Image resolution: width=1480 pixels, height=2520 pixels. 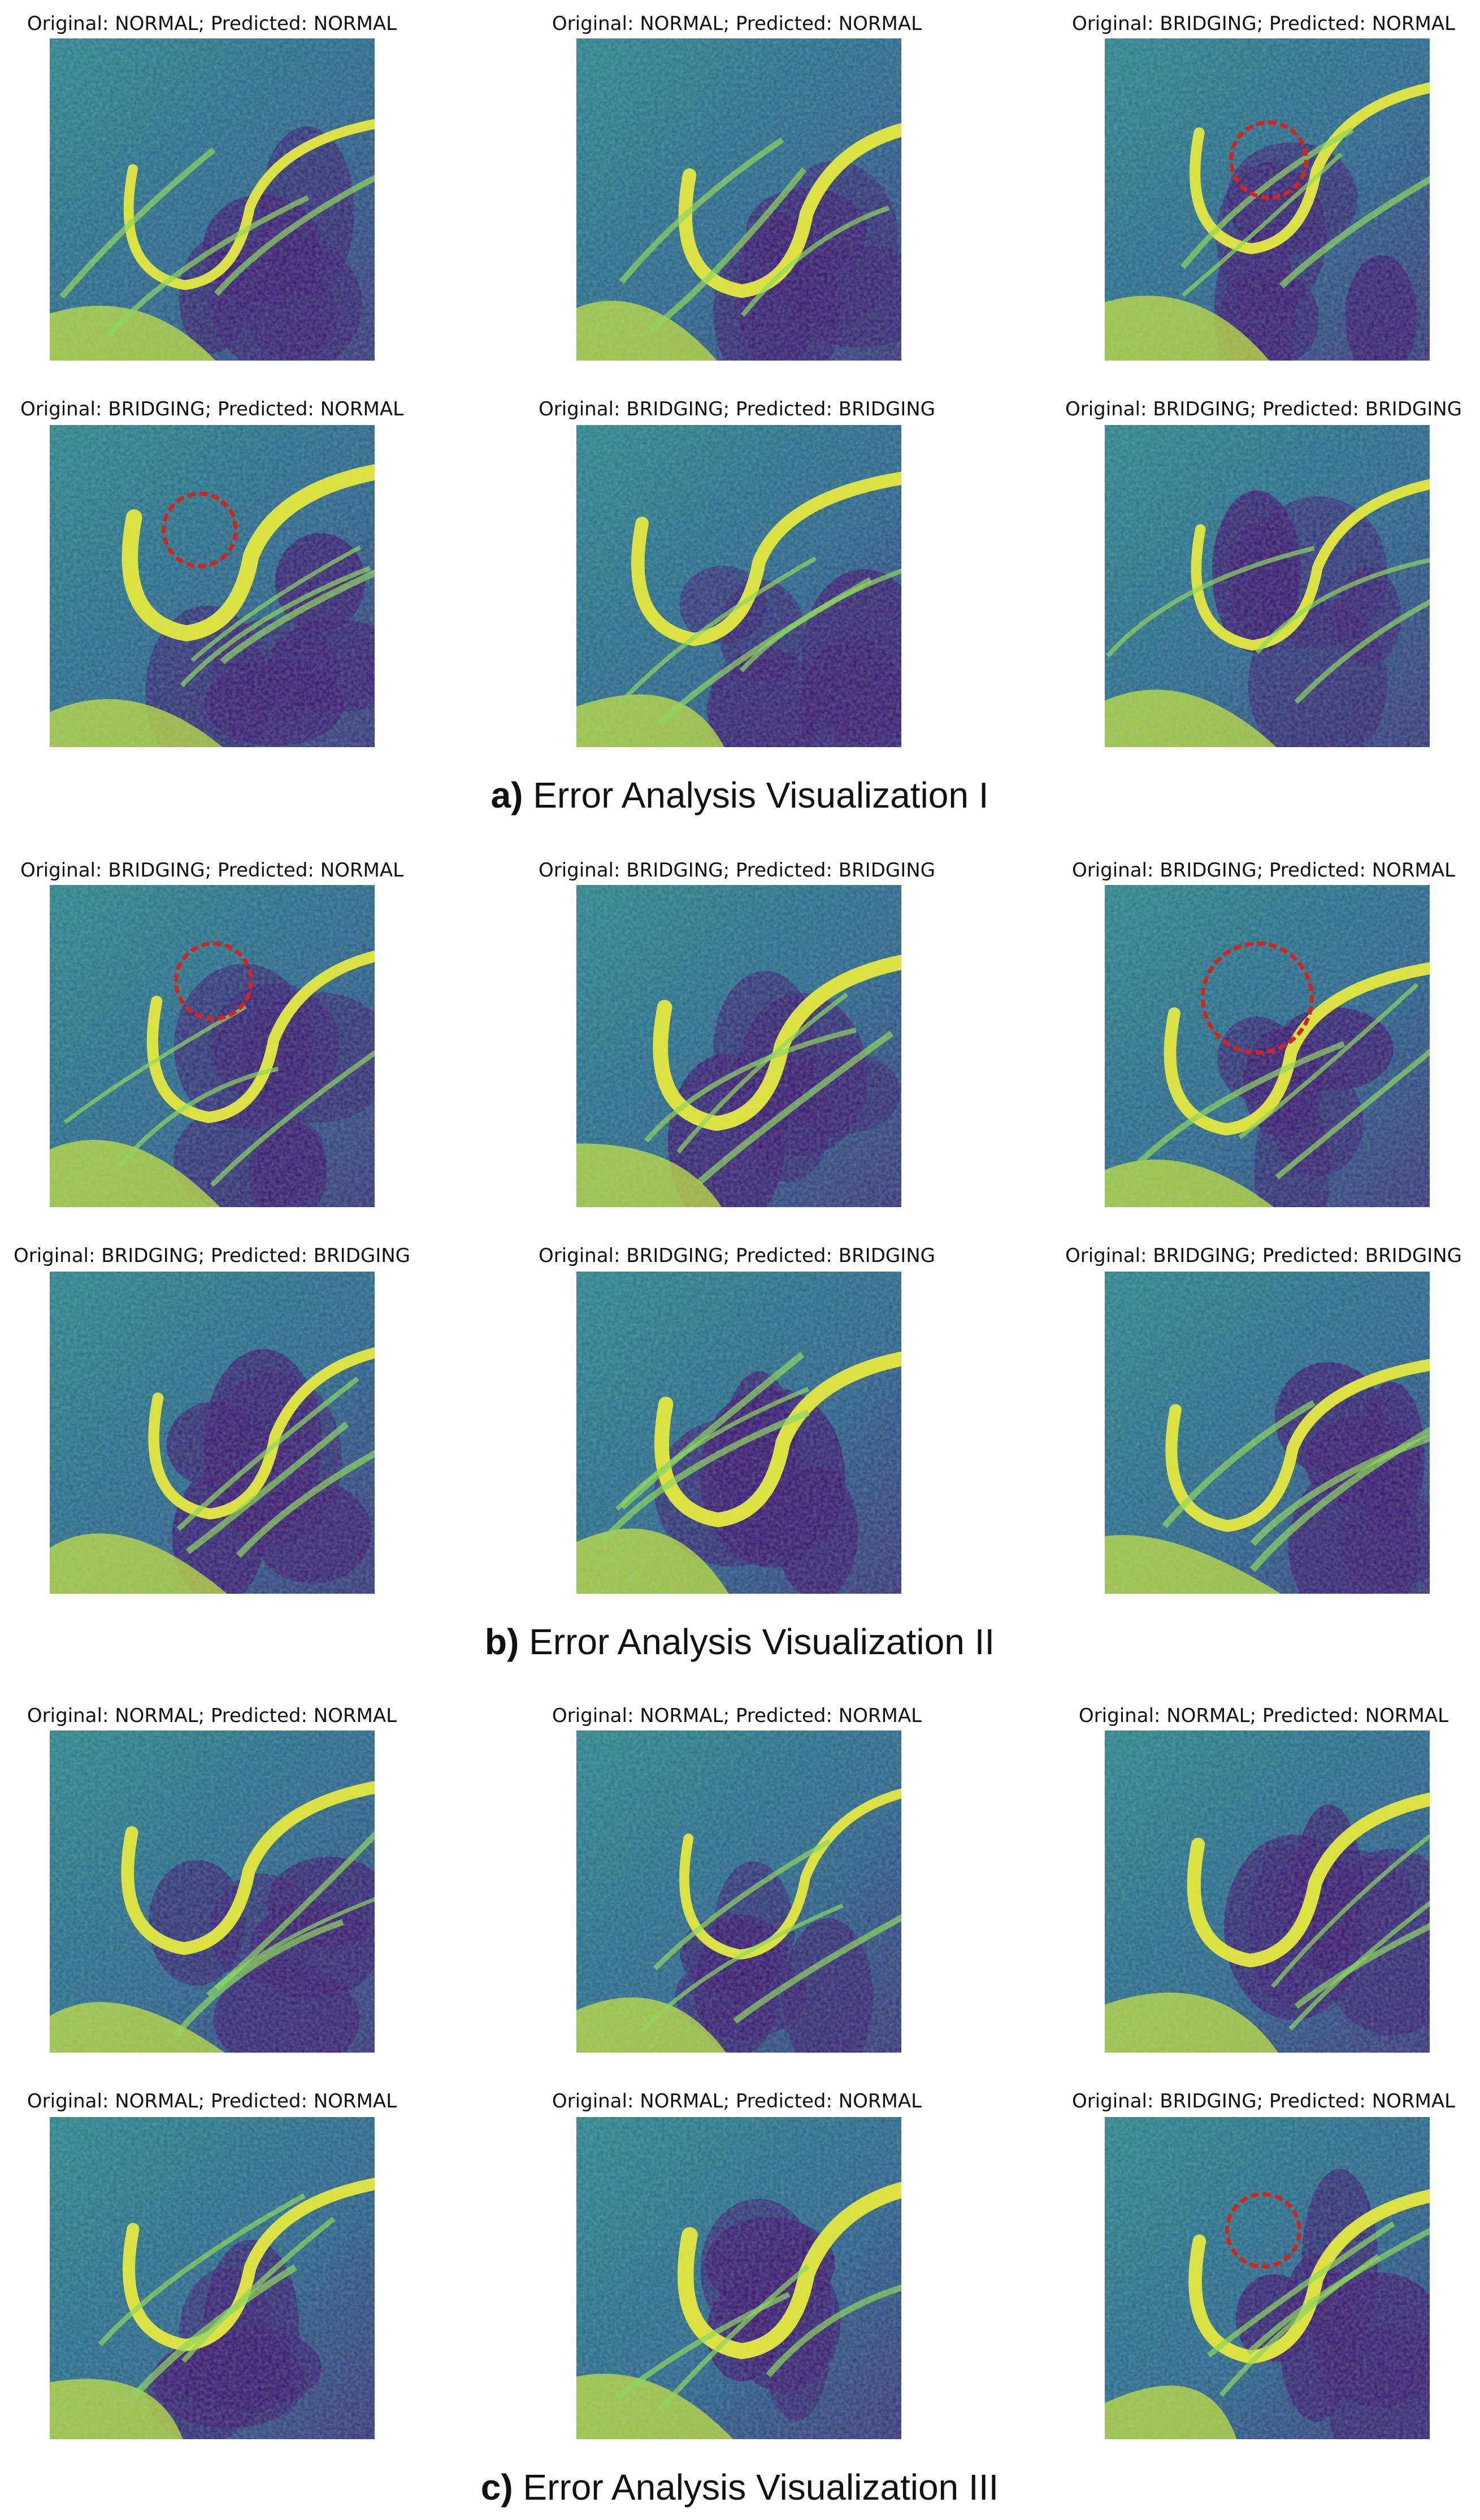 I want to click on section-caption: b) Error Analysis Visualization II, so click(x=740, y=1642).